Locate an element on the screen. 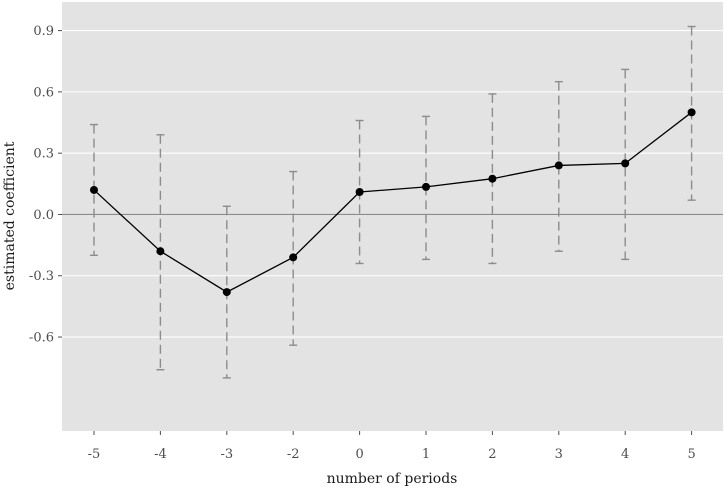  y-tick-label: -0.3 is located at coordinates (41, 276).